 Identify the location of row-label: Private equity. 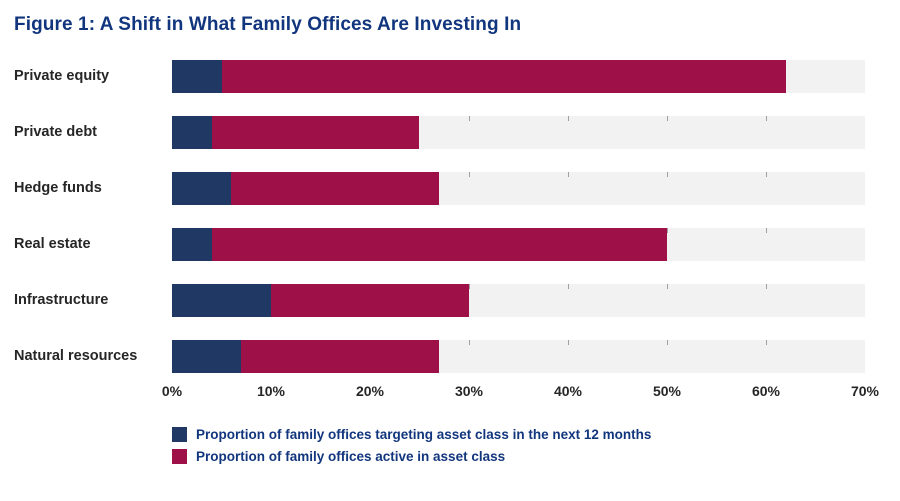
(62, 75).